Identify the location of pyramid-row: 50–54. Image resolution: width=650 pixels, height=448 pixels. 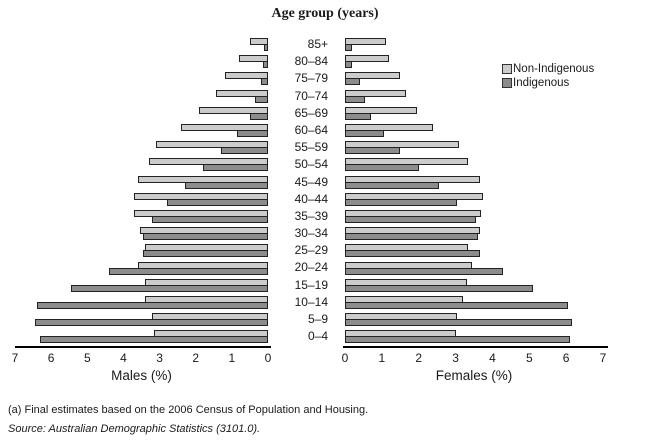
(309, 164).